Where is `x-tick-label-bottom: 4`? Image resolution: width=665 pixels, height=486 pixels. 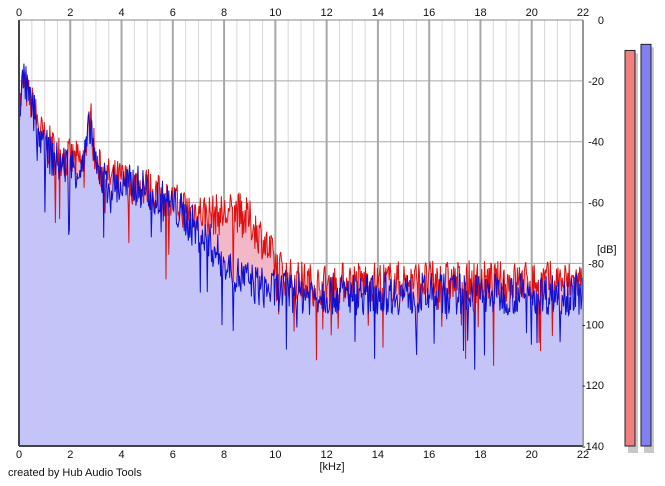
x-tick-label-bottom: 4 is located at coordinates (121, 455).